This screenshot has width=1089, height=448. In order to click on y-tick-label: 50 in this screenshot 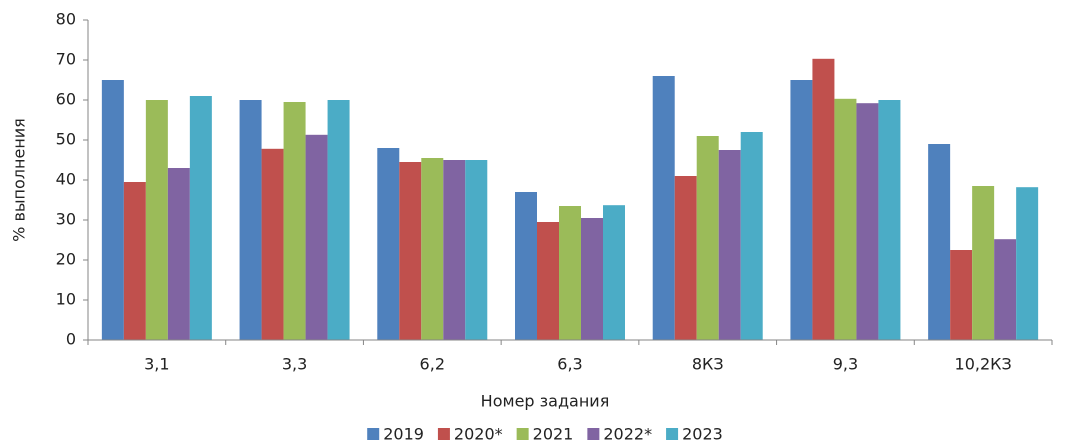, I will do `click(66, 139)`.